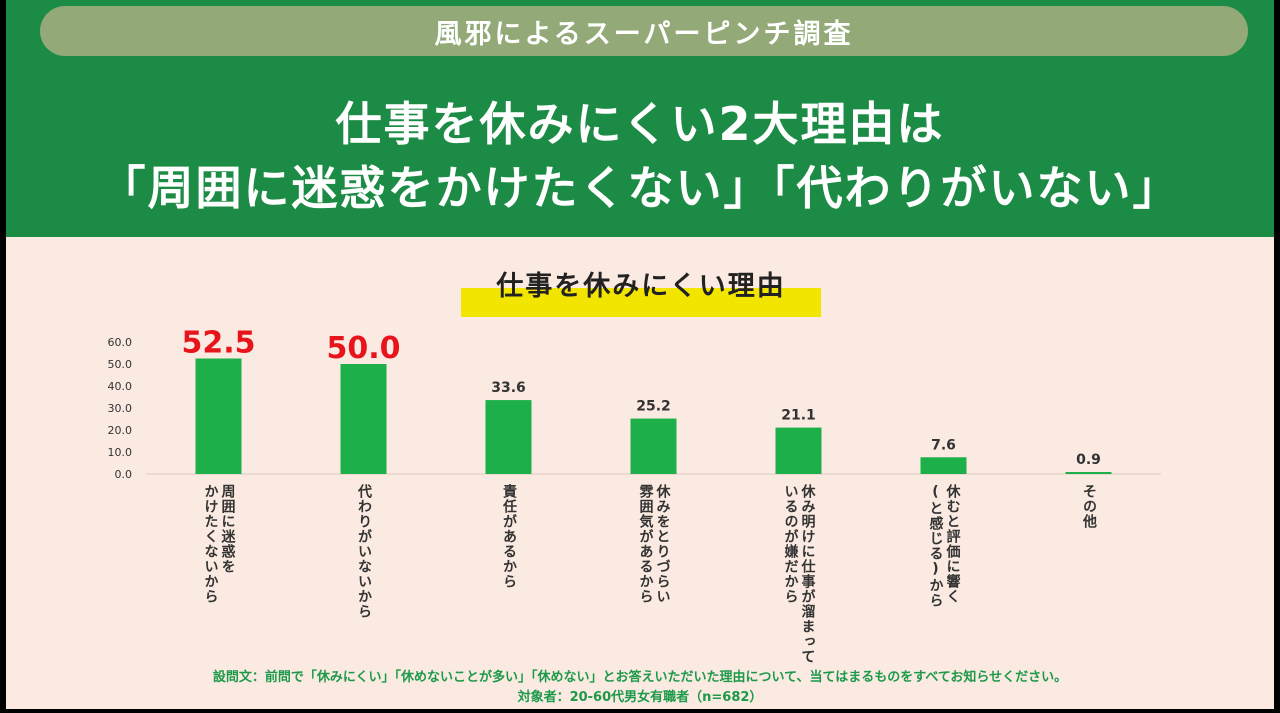  I want to click on chart-title: 仕事を休みにくい理由, so click(641, 286).